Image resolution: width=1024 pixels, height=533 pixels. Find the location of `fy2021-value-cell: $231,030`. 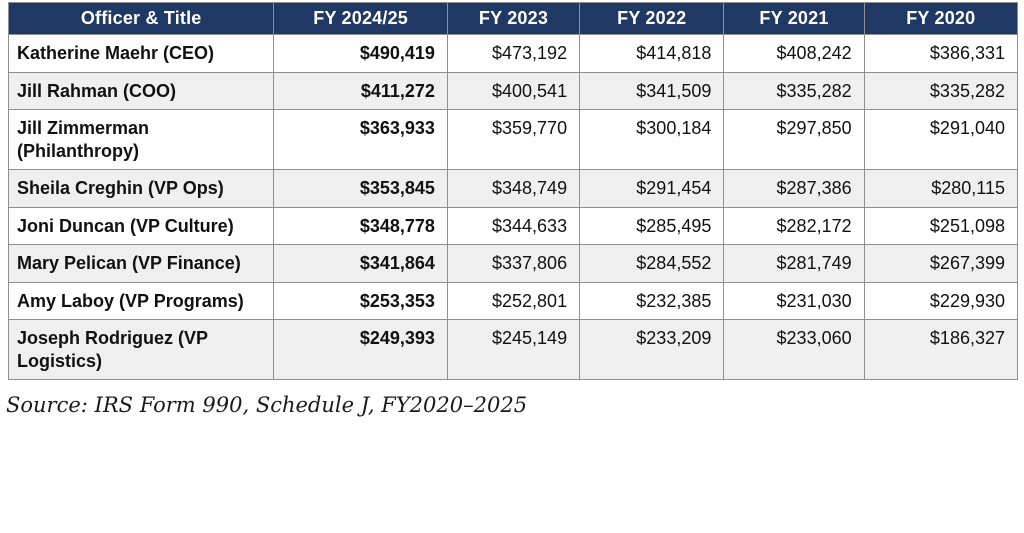

fy2021-value-cell: $231,030 is located at coordinates (794, 300).